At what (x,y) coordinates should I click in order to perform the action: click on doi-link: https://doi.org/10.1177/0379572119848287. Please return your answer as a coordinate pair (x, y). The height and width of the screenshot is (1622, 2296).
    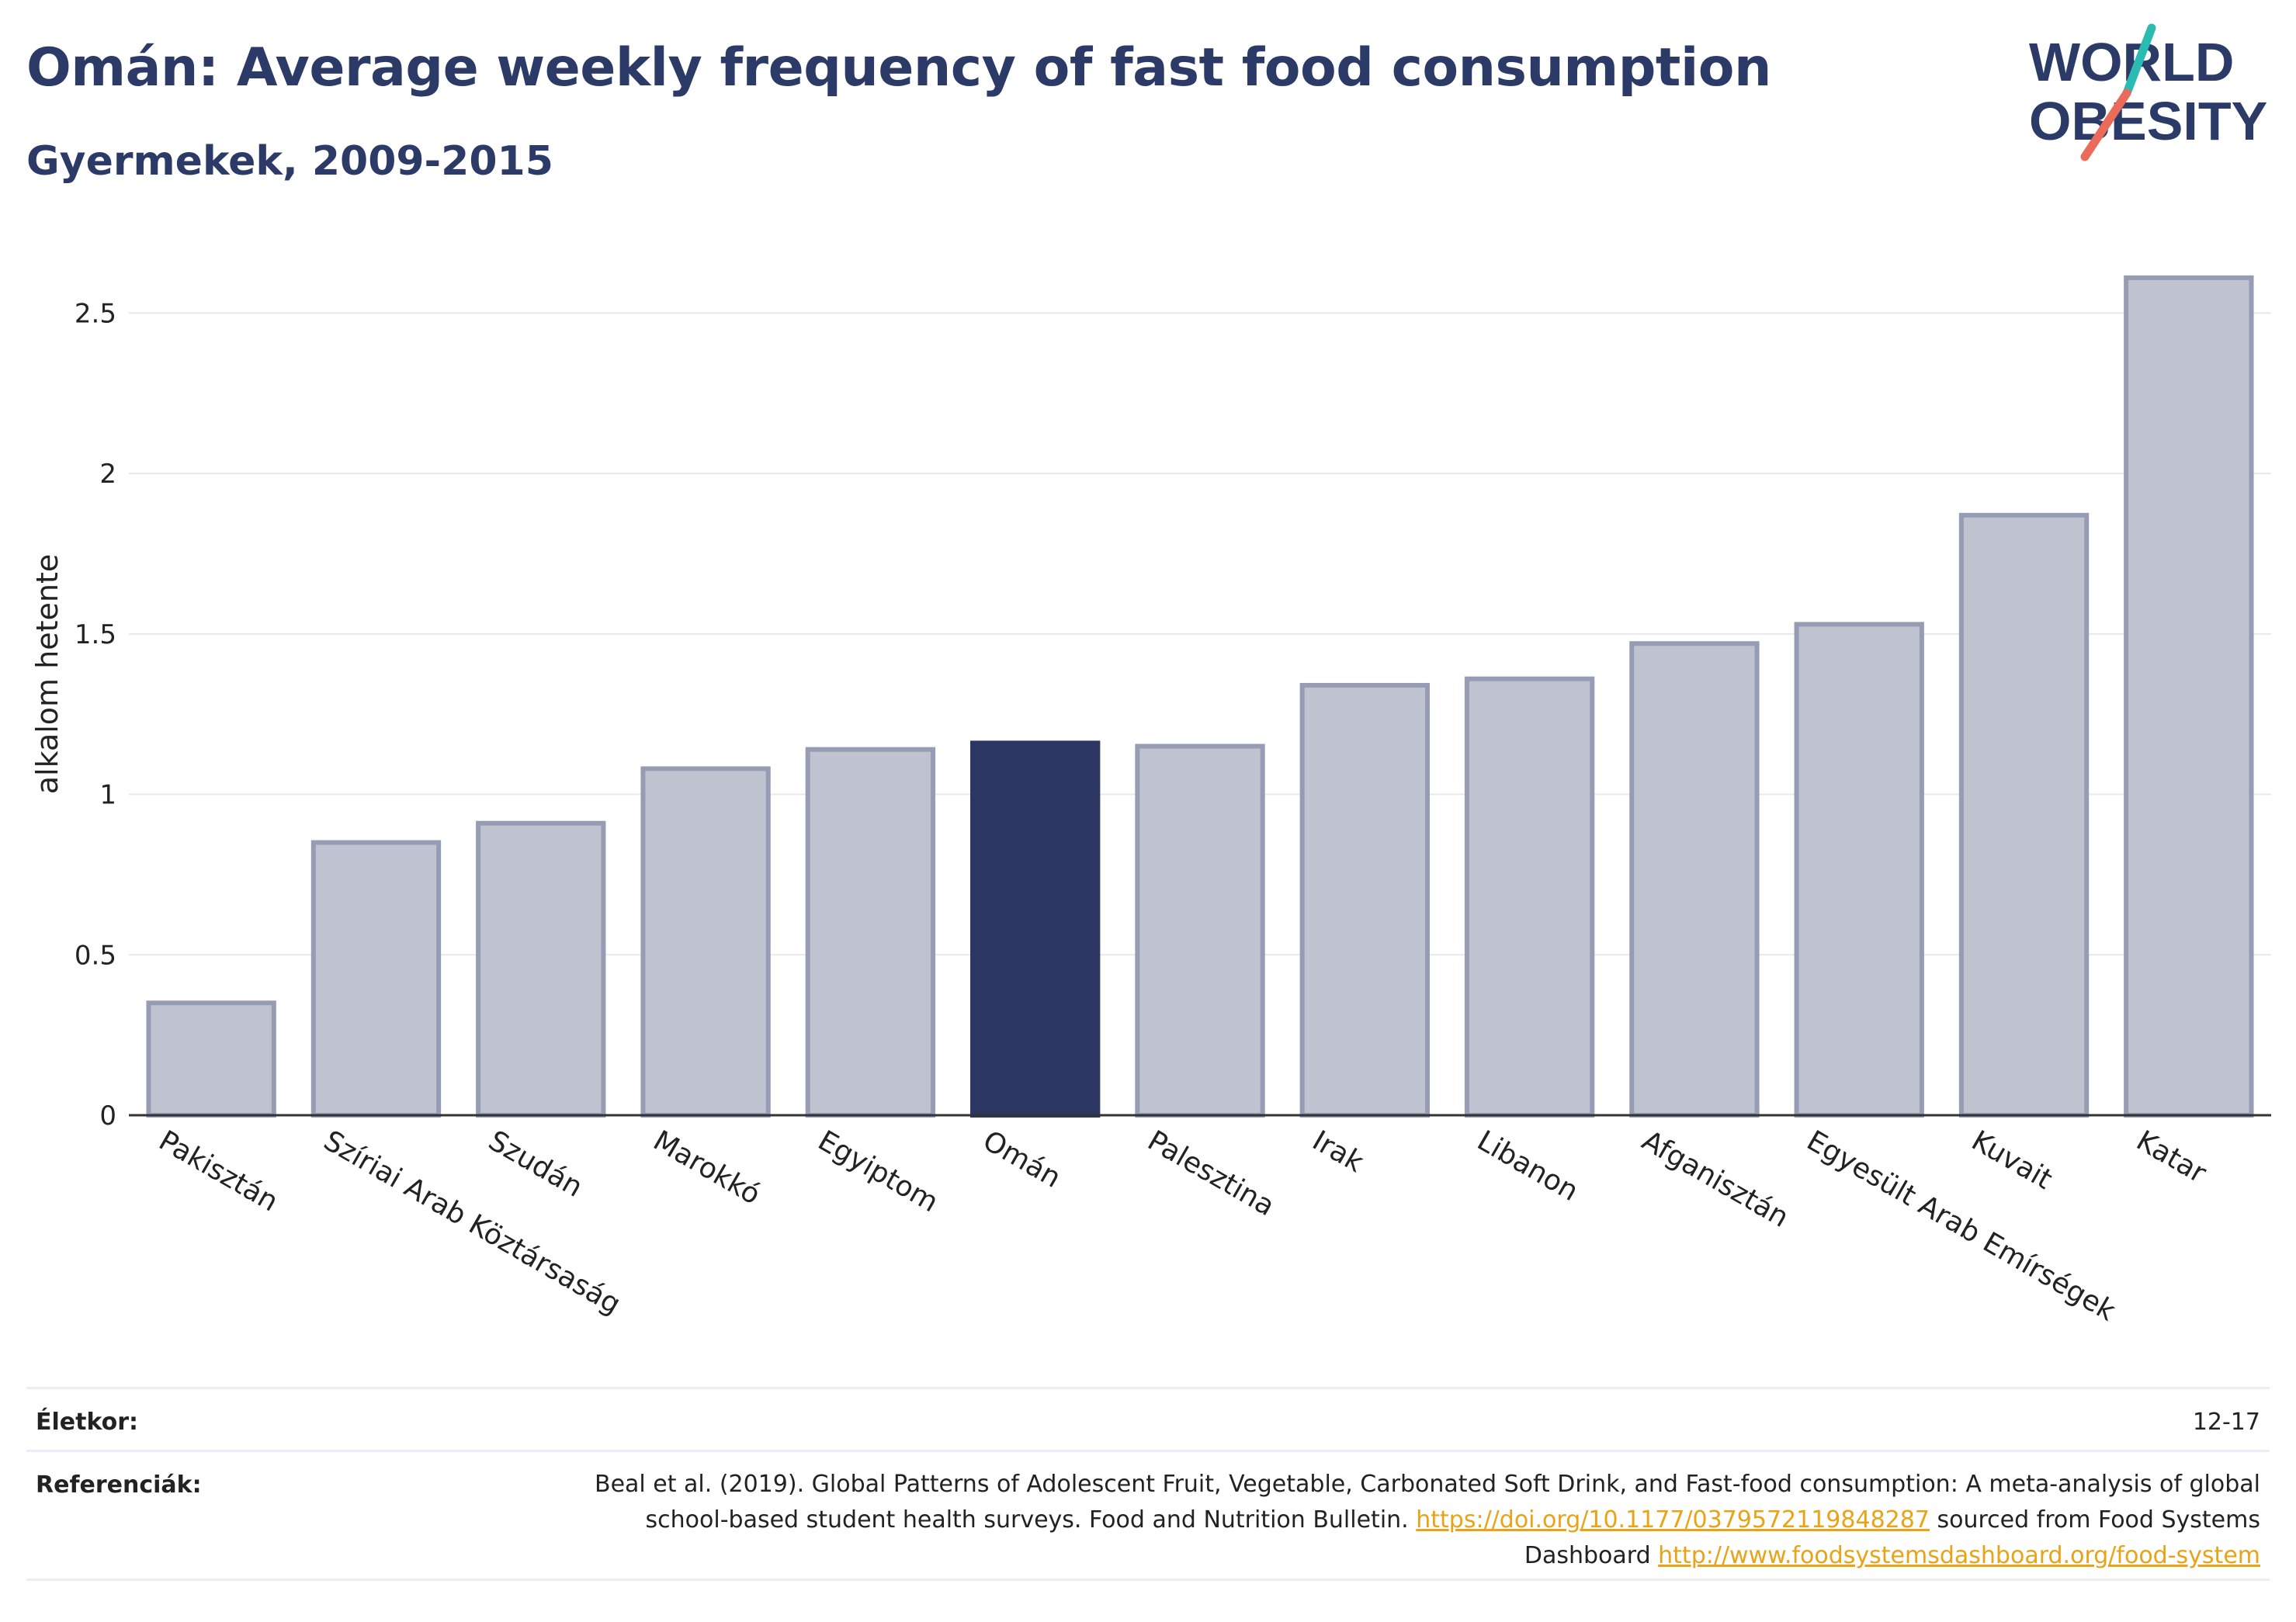
    Looking at the image, I should click on (1673, 1520).